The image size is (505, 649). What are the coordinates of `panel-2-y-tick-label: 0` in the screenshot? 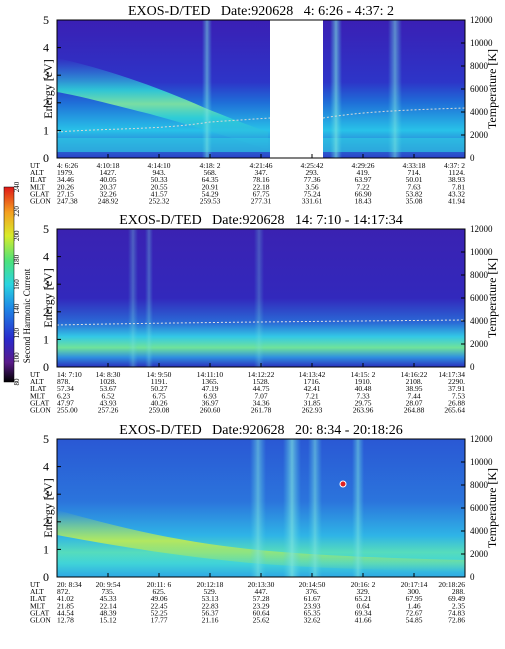 It's located at (46, 367).